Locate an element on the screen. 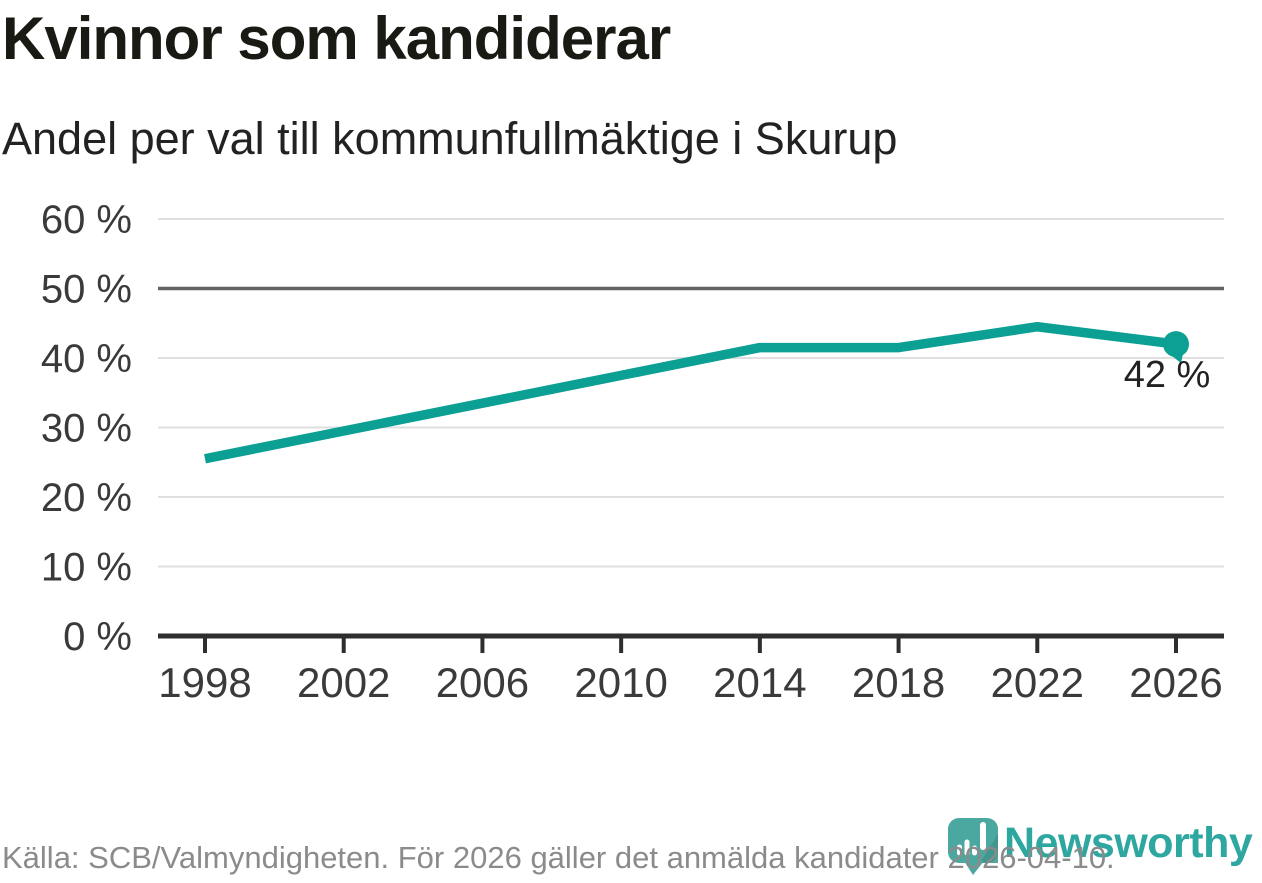  data-line is located at coordinates (690, 392).